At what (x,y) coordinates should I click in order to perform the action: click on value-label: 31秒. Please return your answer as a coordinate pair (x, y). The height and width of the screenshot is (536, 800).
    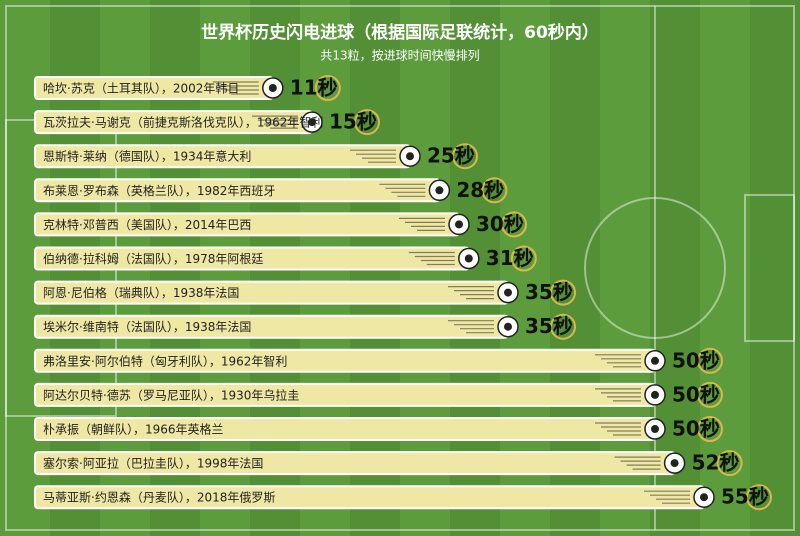
    Looking at the image, I should click on (510, 258).